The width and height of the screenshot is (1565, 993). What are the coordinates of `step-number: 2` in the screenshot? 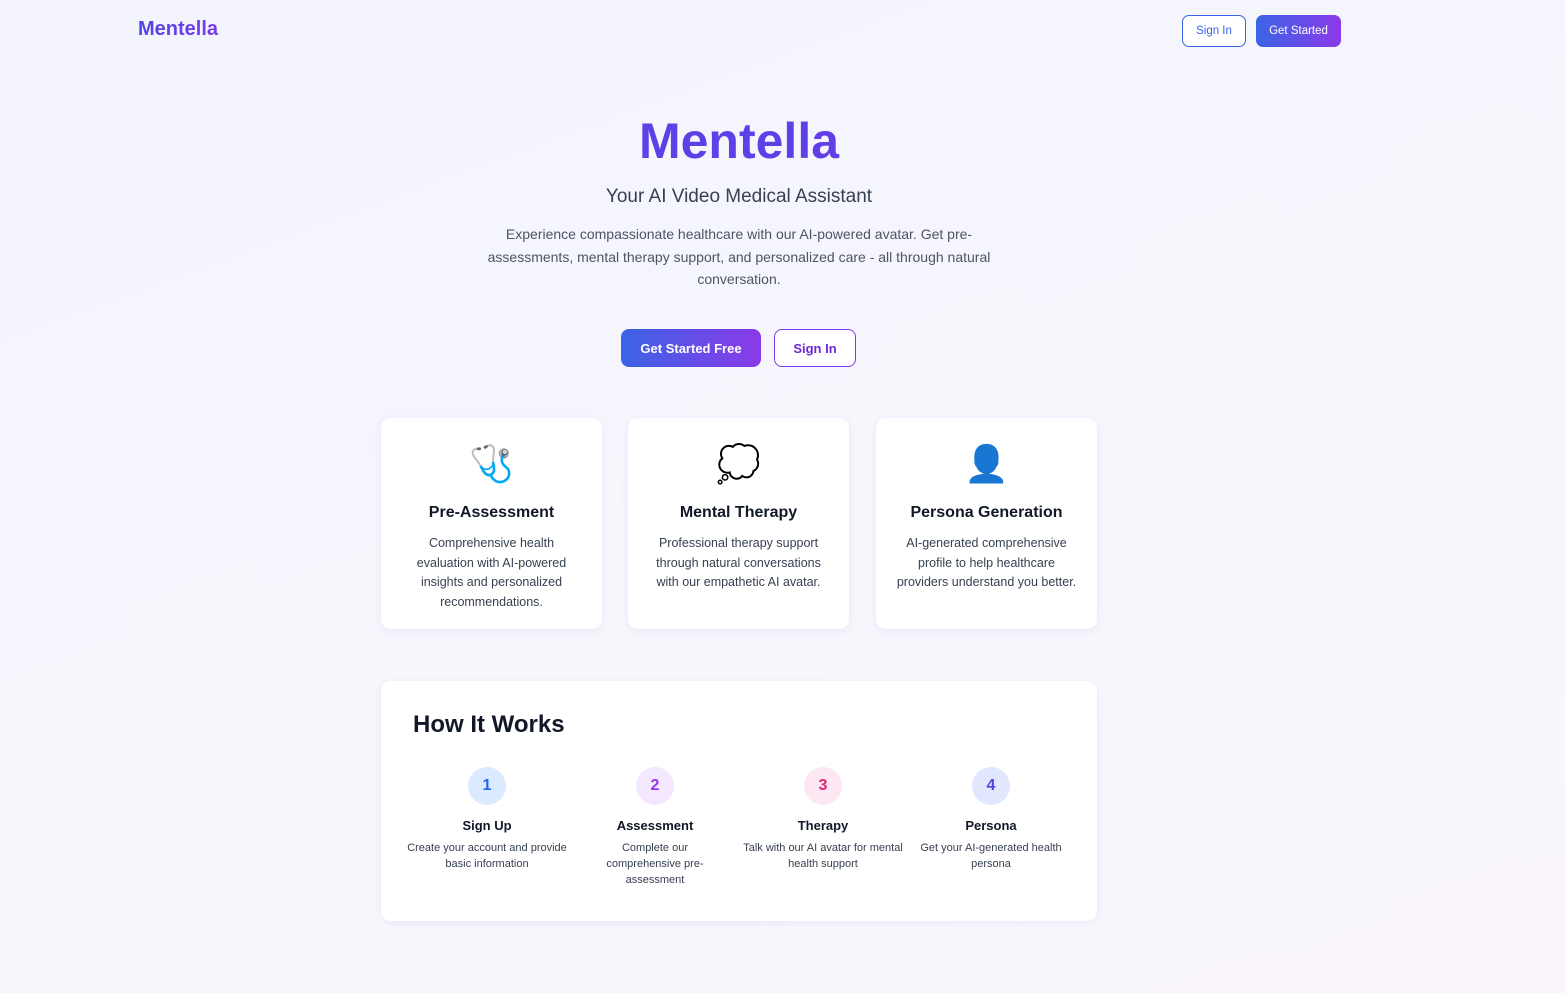 It's located at (655, 786).